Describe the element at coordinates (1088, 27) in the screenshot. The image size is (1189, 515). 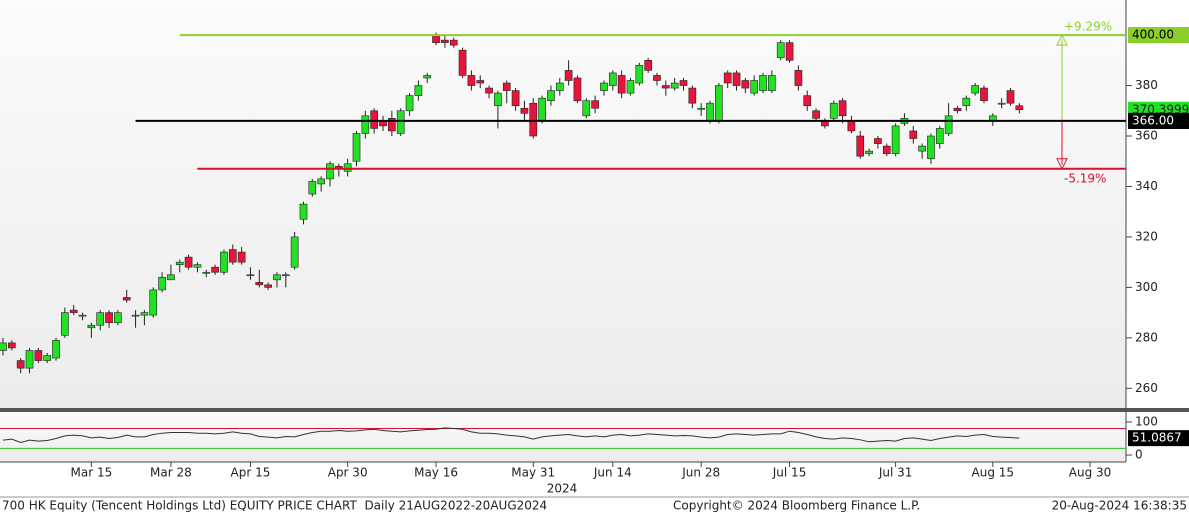
I see `level-annotation: +9.29%` at that location.